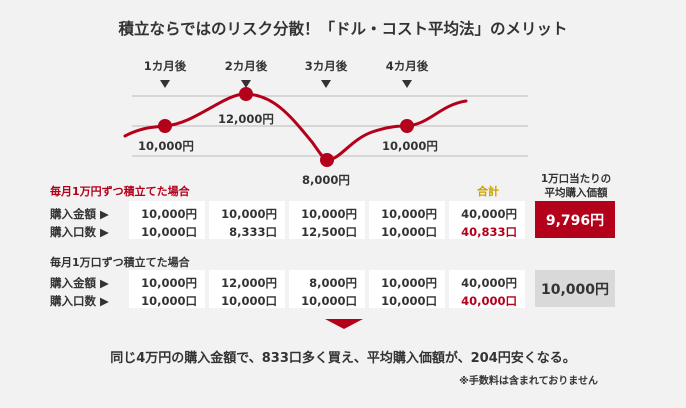  I want to click on s1-cell-month3: 10,000円 12,500口, so click(327, 220).